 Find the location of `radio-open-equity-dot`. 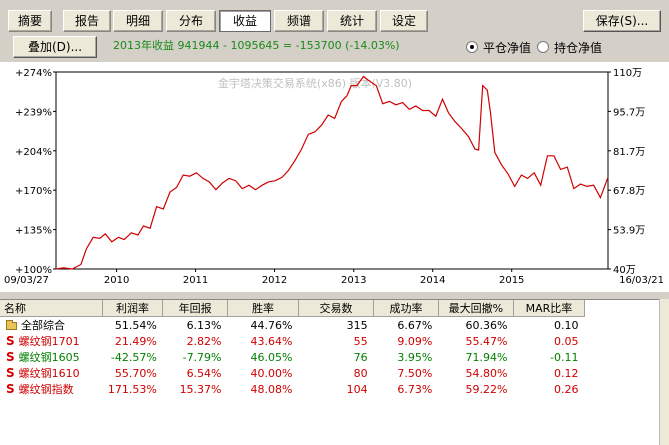

radio-open-equity-dot is located at coordinates (543, 47).